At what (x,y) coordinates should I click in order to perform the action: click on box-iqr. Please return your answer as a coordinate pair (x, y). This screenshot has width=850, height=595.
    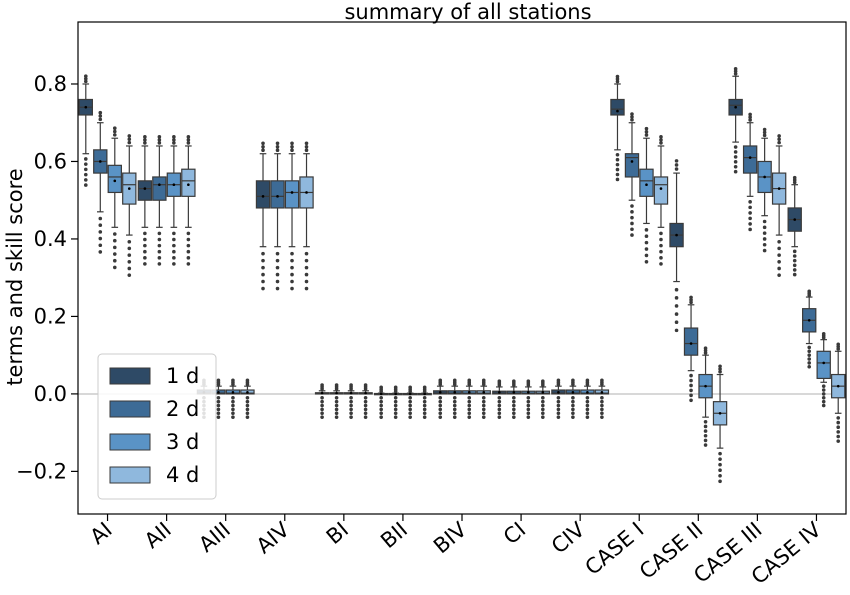
    Looking at the image, I should click on (277, 194).